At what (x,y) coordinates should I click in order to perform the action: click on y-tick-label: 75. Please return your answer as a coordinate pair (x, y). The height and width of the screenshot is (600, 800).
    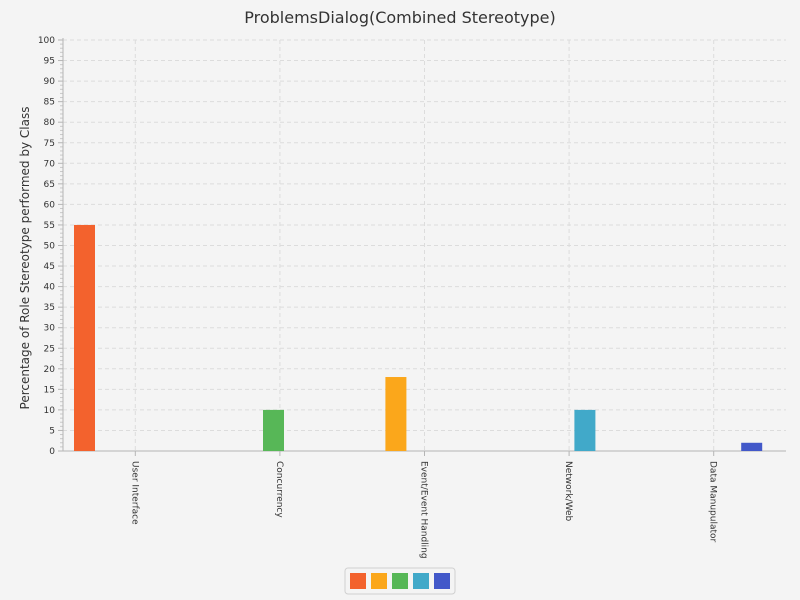
    Looking at the image, I should click on (49, 144).